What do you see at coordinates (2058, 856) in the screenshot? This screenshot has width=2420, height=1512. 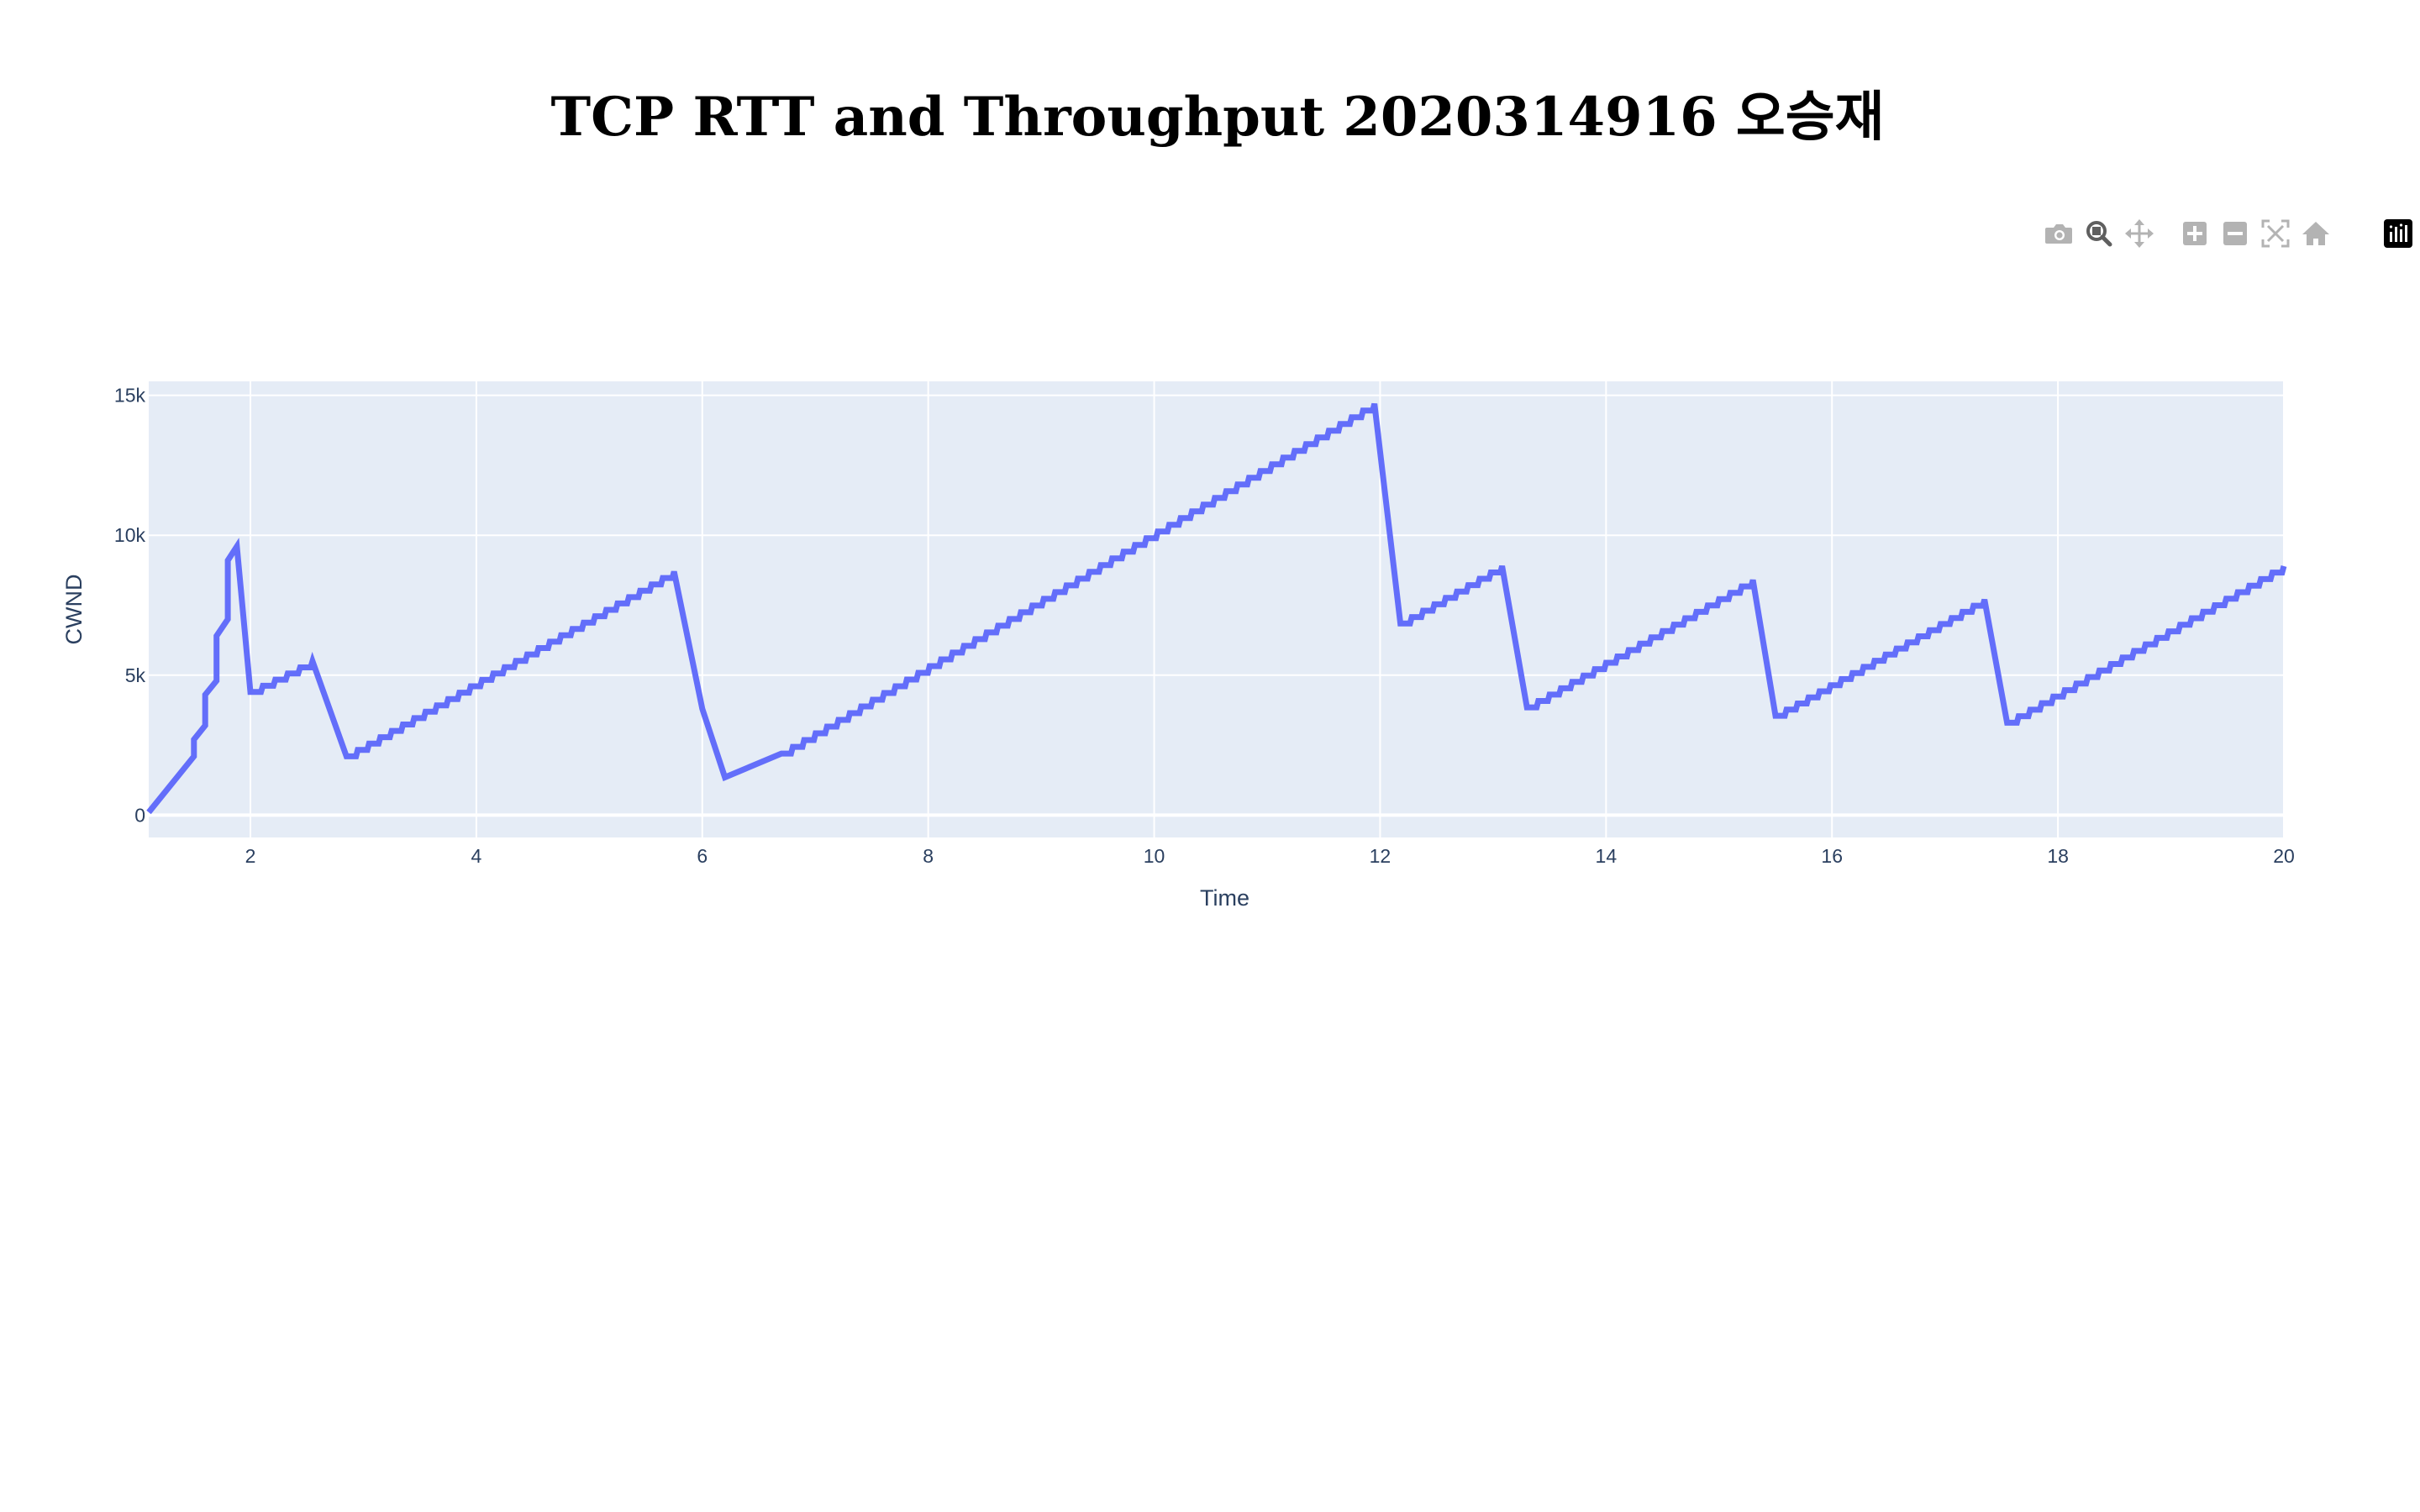 I see `x-tick-label: 18` at bounding box center [2058, 856].